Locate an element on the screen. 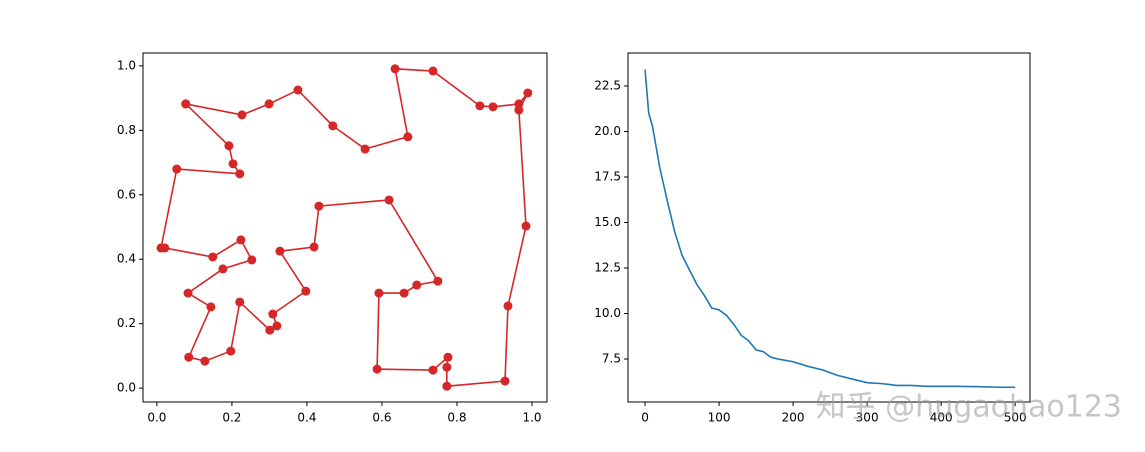 This screenshot has height=452, width=1145. x-tick-label: 0.8 is located at coordinates (456, 418).